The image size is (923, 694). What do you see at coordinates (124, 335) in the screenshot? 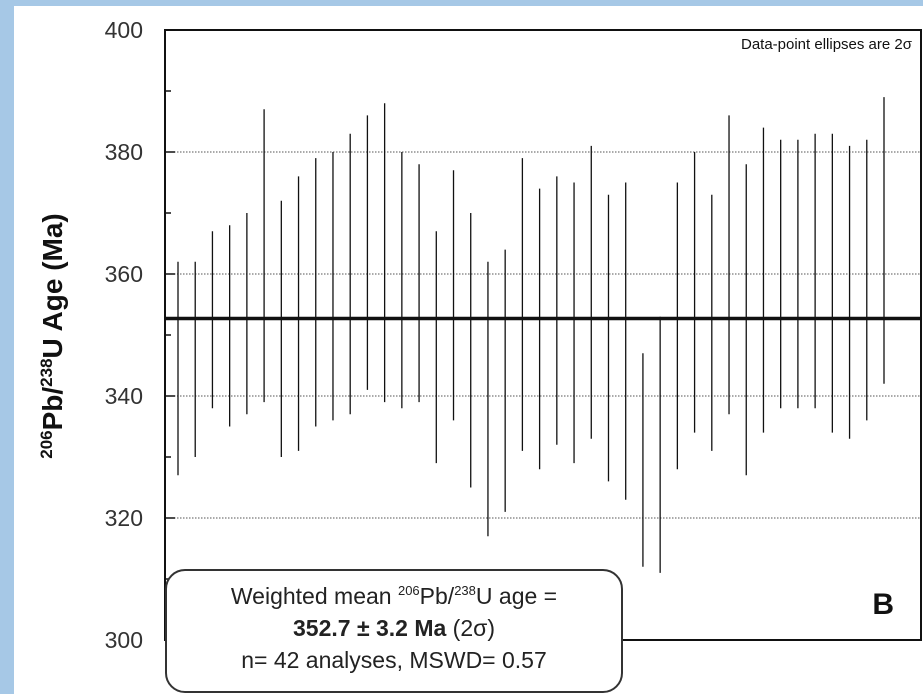
I see `y-axis-tick-labels: 300 320 340 360 380 400` at bounding box center [124, 335].